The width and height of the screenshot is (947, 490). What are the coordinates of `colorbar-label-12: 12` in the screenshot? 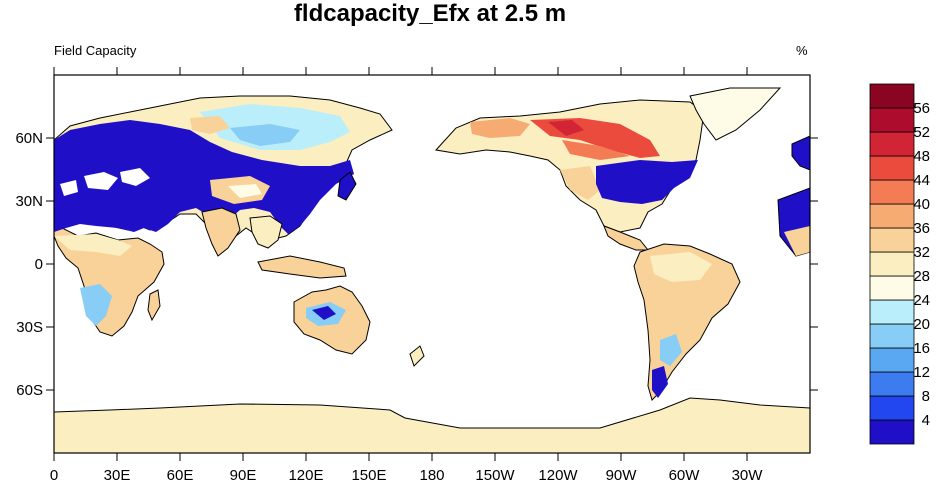 It's located at (921, 372).